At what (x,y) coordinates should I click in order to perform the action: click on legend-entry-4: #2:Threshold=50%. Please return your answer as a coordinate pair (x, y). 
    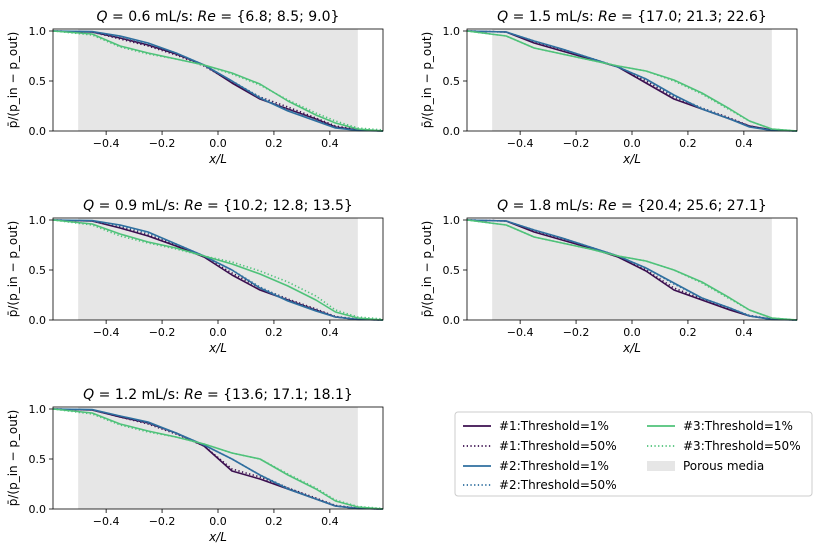
    Looking at the image, I should click on (540, 485).